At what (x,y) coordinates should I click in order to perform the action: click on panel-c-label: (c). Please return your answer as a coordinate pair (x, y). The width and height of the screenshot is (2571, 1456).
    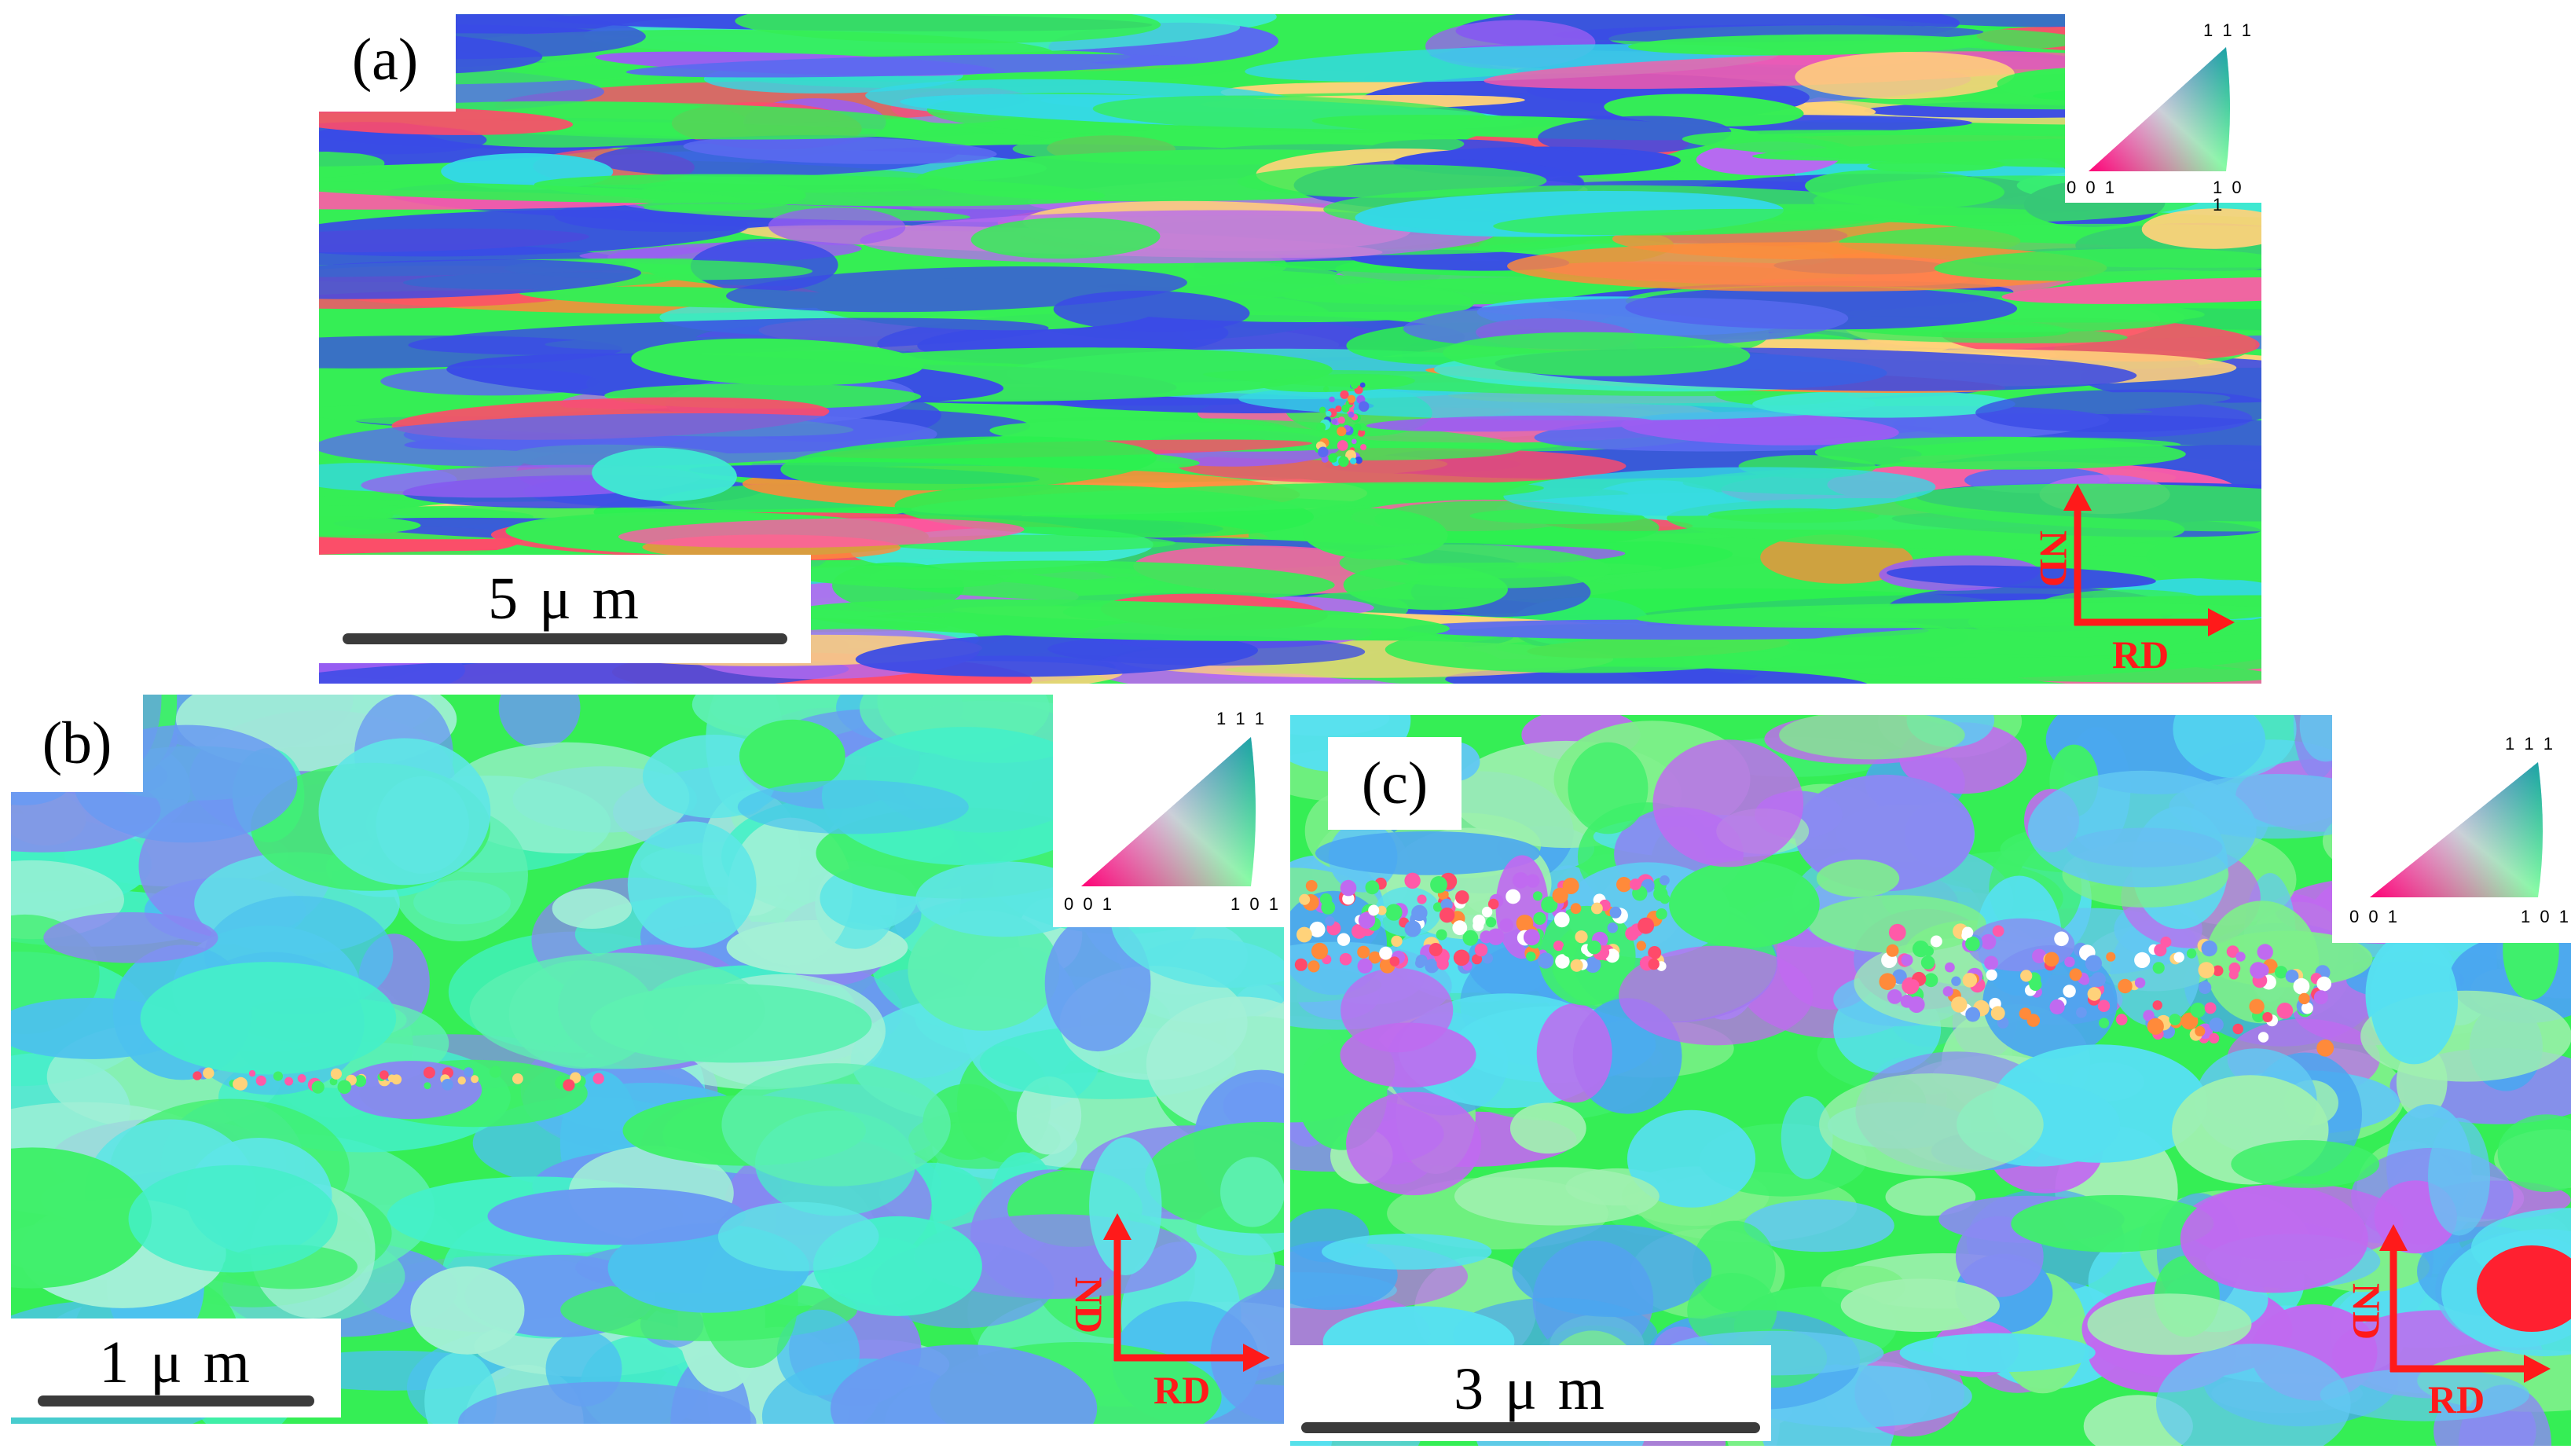
    Looking at the image, I should click on (1395, 783).